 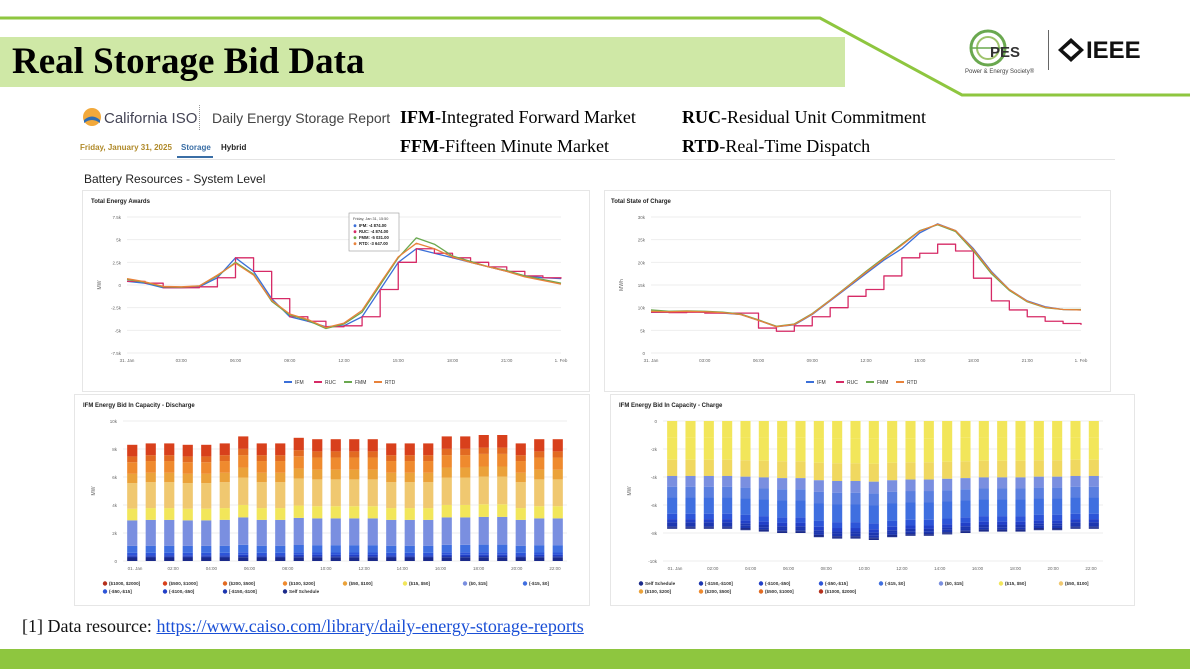 What do you see at coordinates (776, 146) in the screenshot?
I see `acronym-rtd: RTD-Real-Time Dispatch` at bounding box center [776, 146].